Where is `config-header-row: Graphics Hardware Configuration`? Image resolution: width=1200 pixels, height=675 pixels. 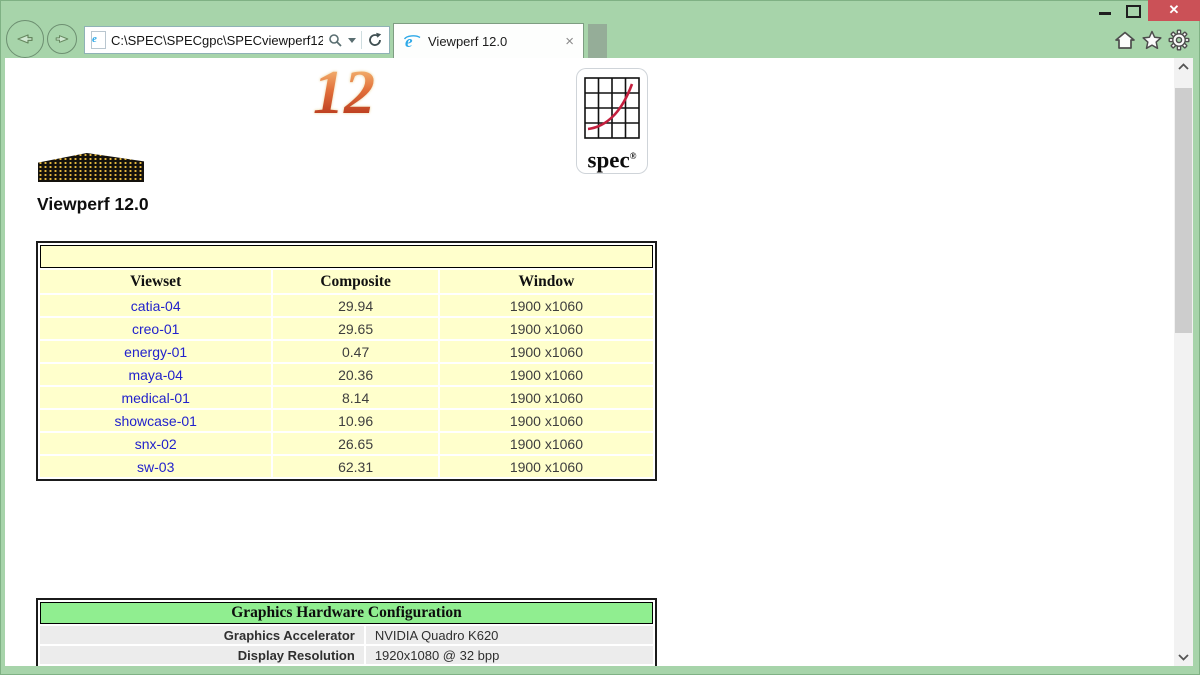
config-header-row: Graphics Hardware Configuration is located at coordinates (346, 613).